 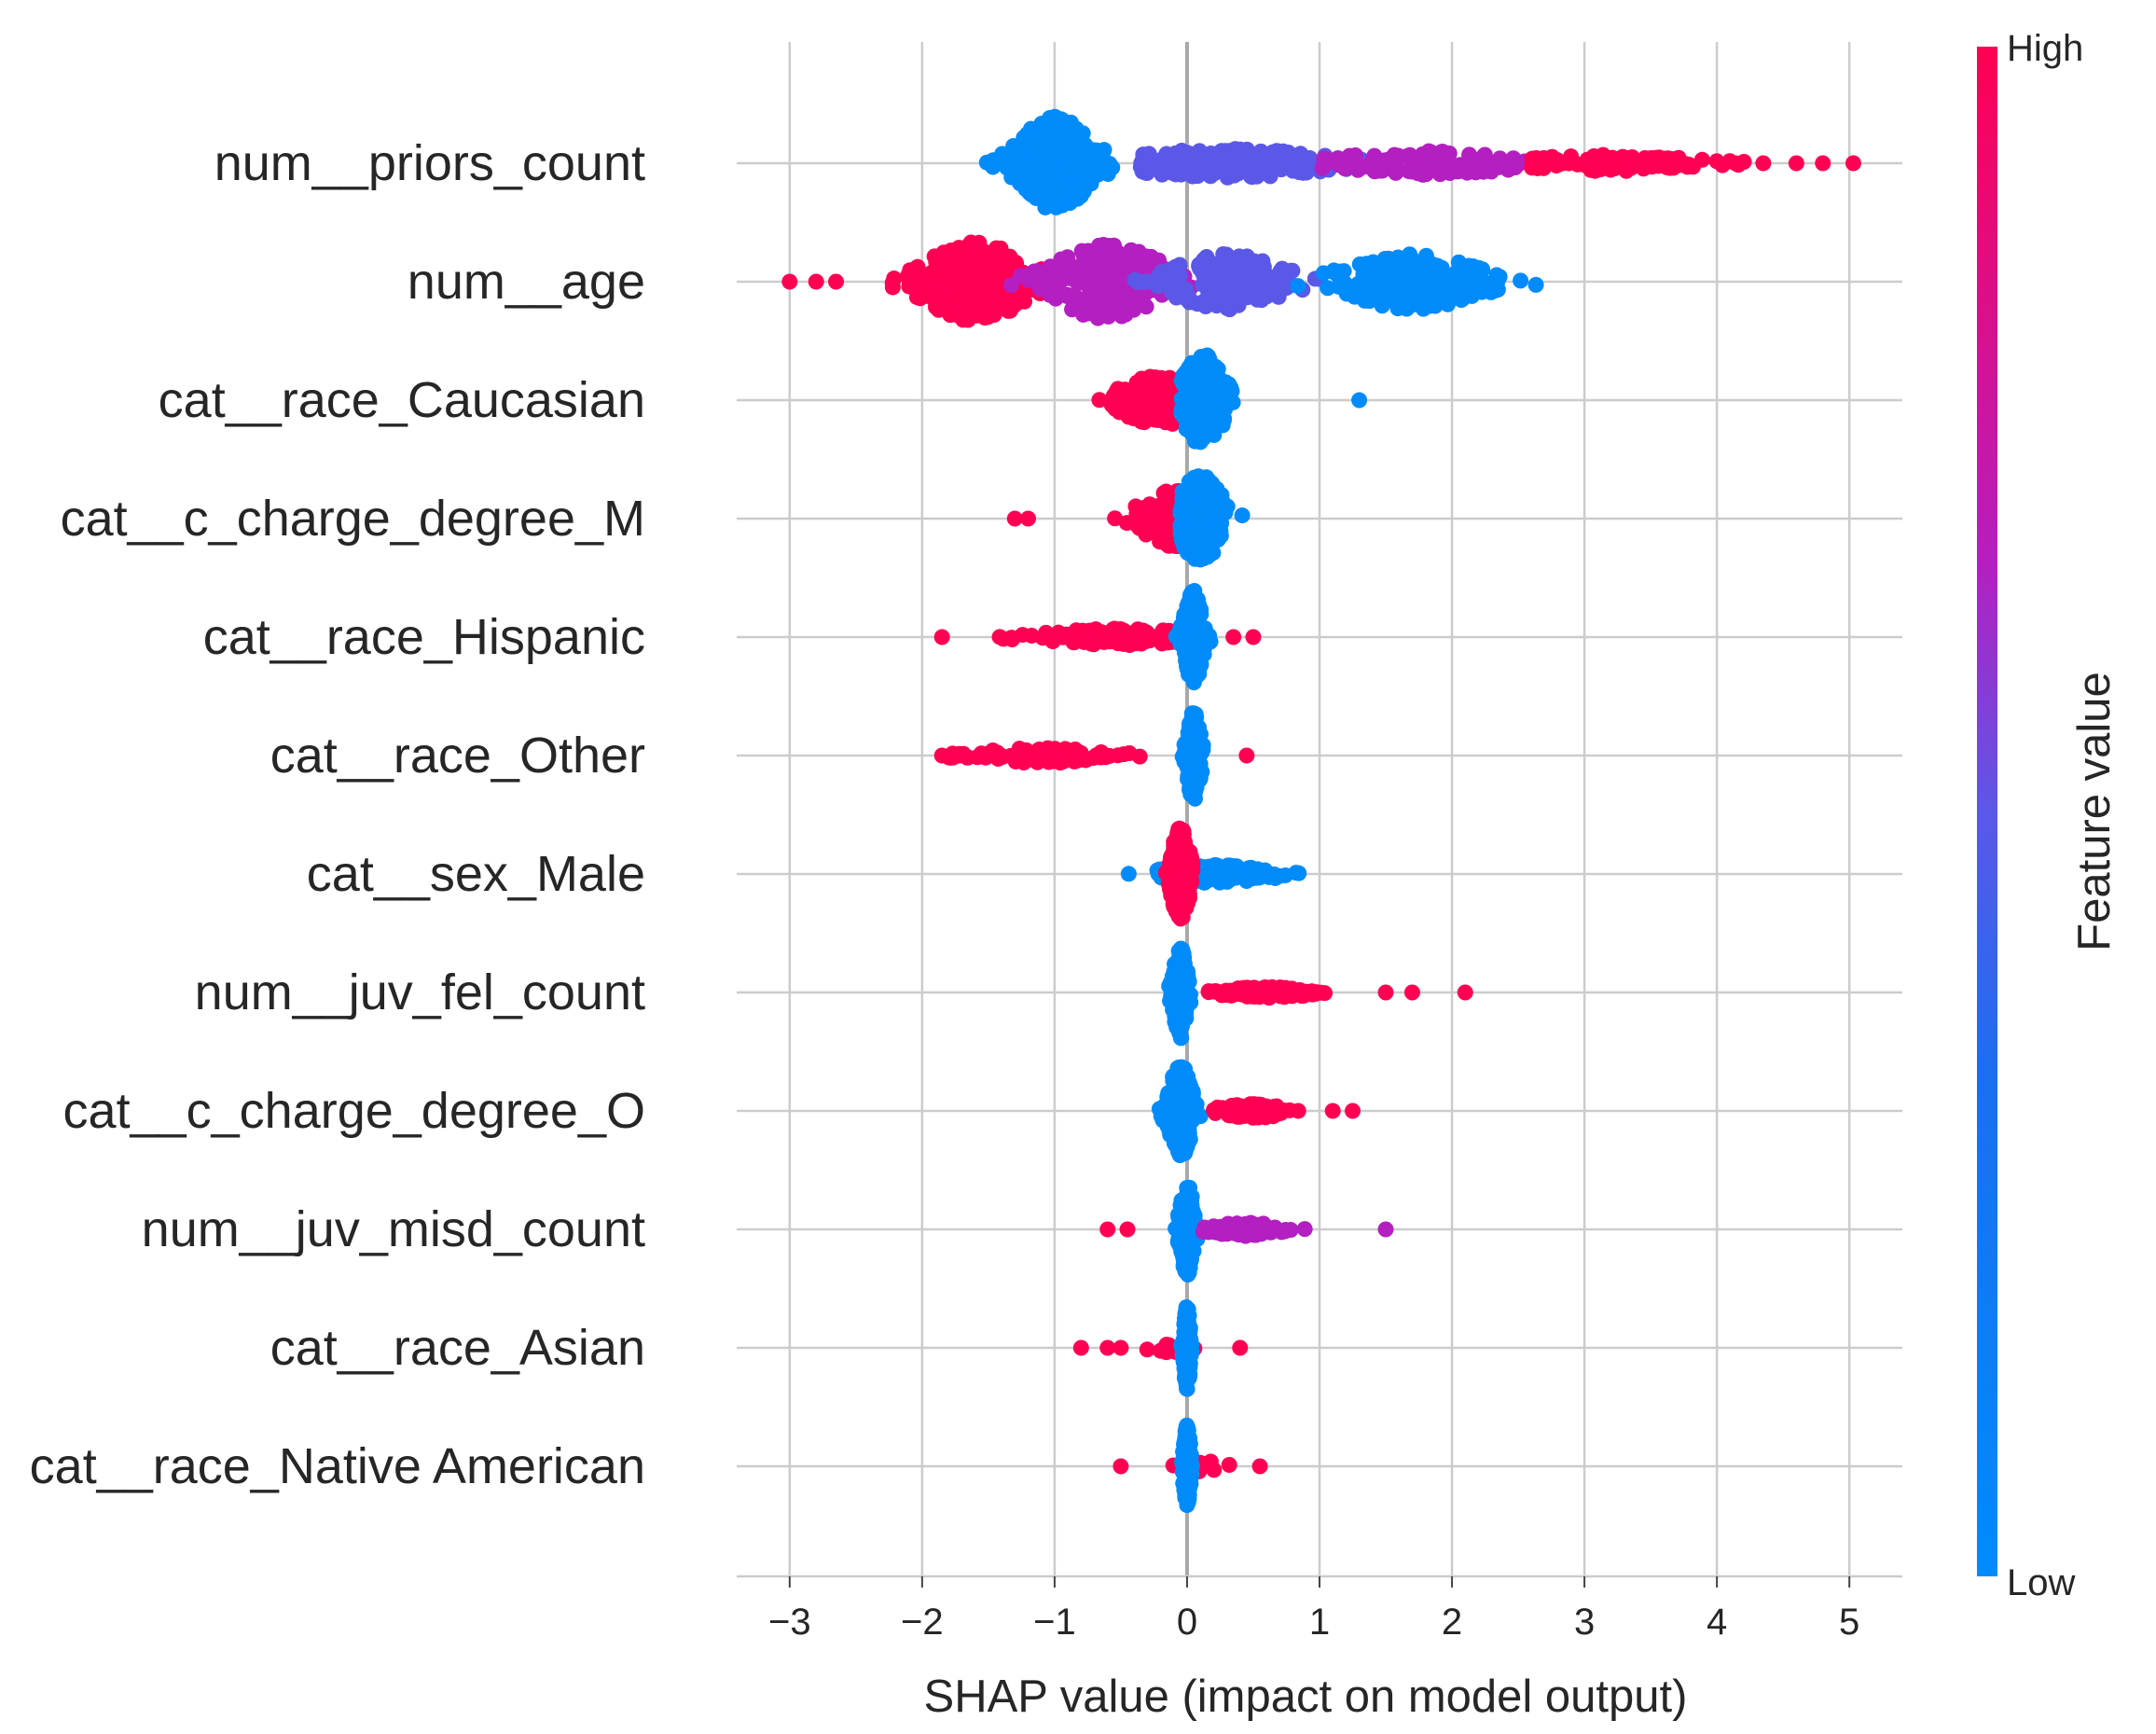 What do you see at coordinates (476, 874) in the screenshot?
I see `feature-label: cat__sex_Male` at bounding box center [476, 874].